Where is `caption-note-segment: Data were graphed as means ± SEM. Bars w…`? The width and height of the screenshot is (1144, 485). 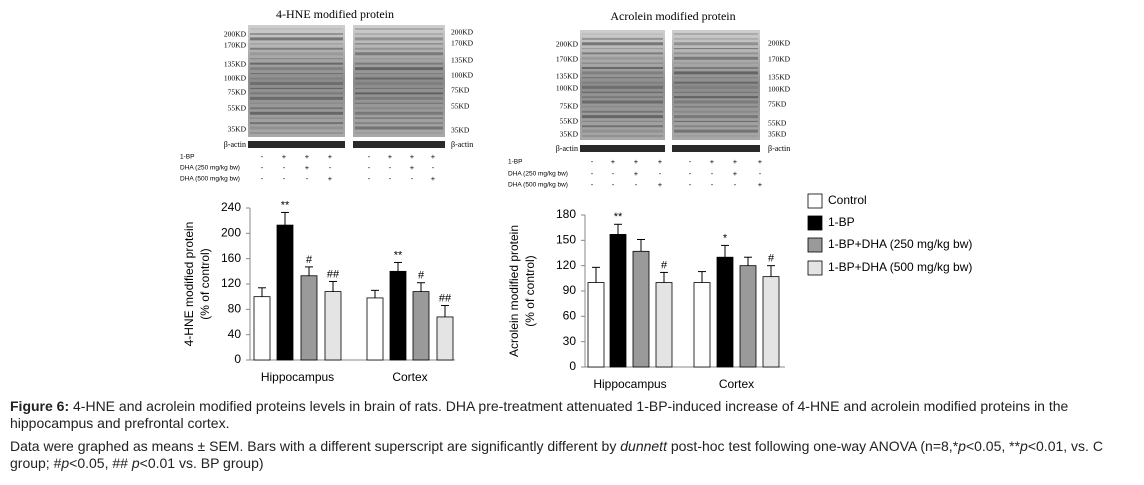
caption-note-segment: Data were graphed as means ± SEM. Bars w… is located at coordinates (315, 446).